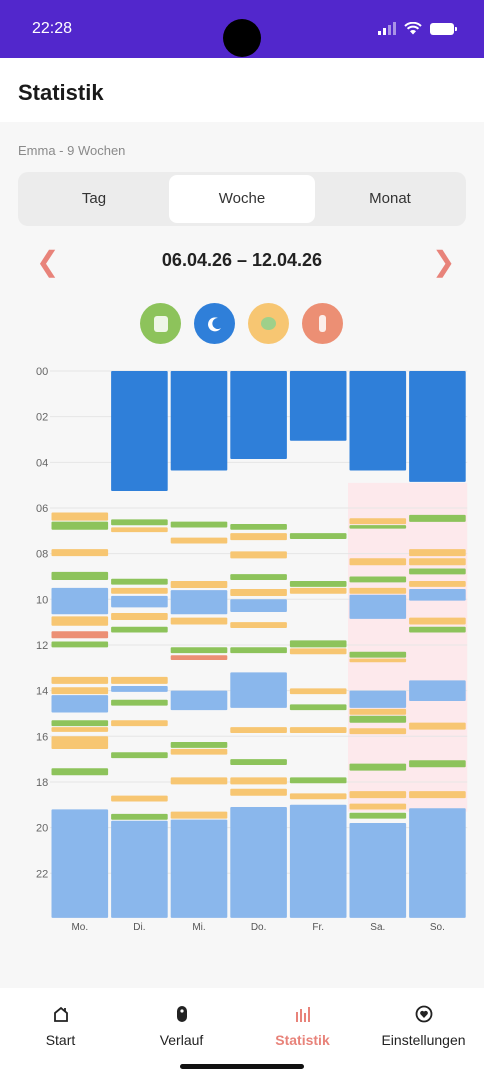 Image resolution: width=484 pixels, height=1080 pixels. I want to click on sleep-icon, so click(214, 323).